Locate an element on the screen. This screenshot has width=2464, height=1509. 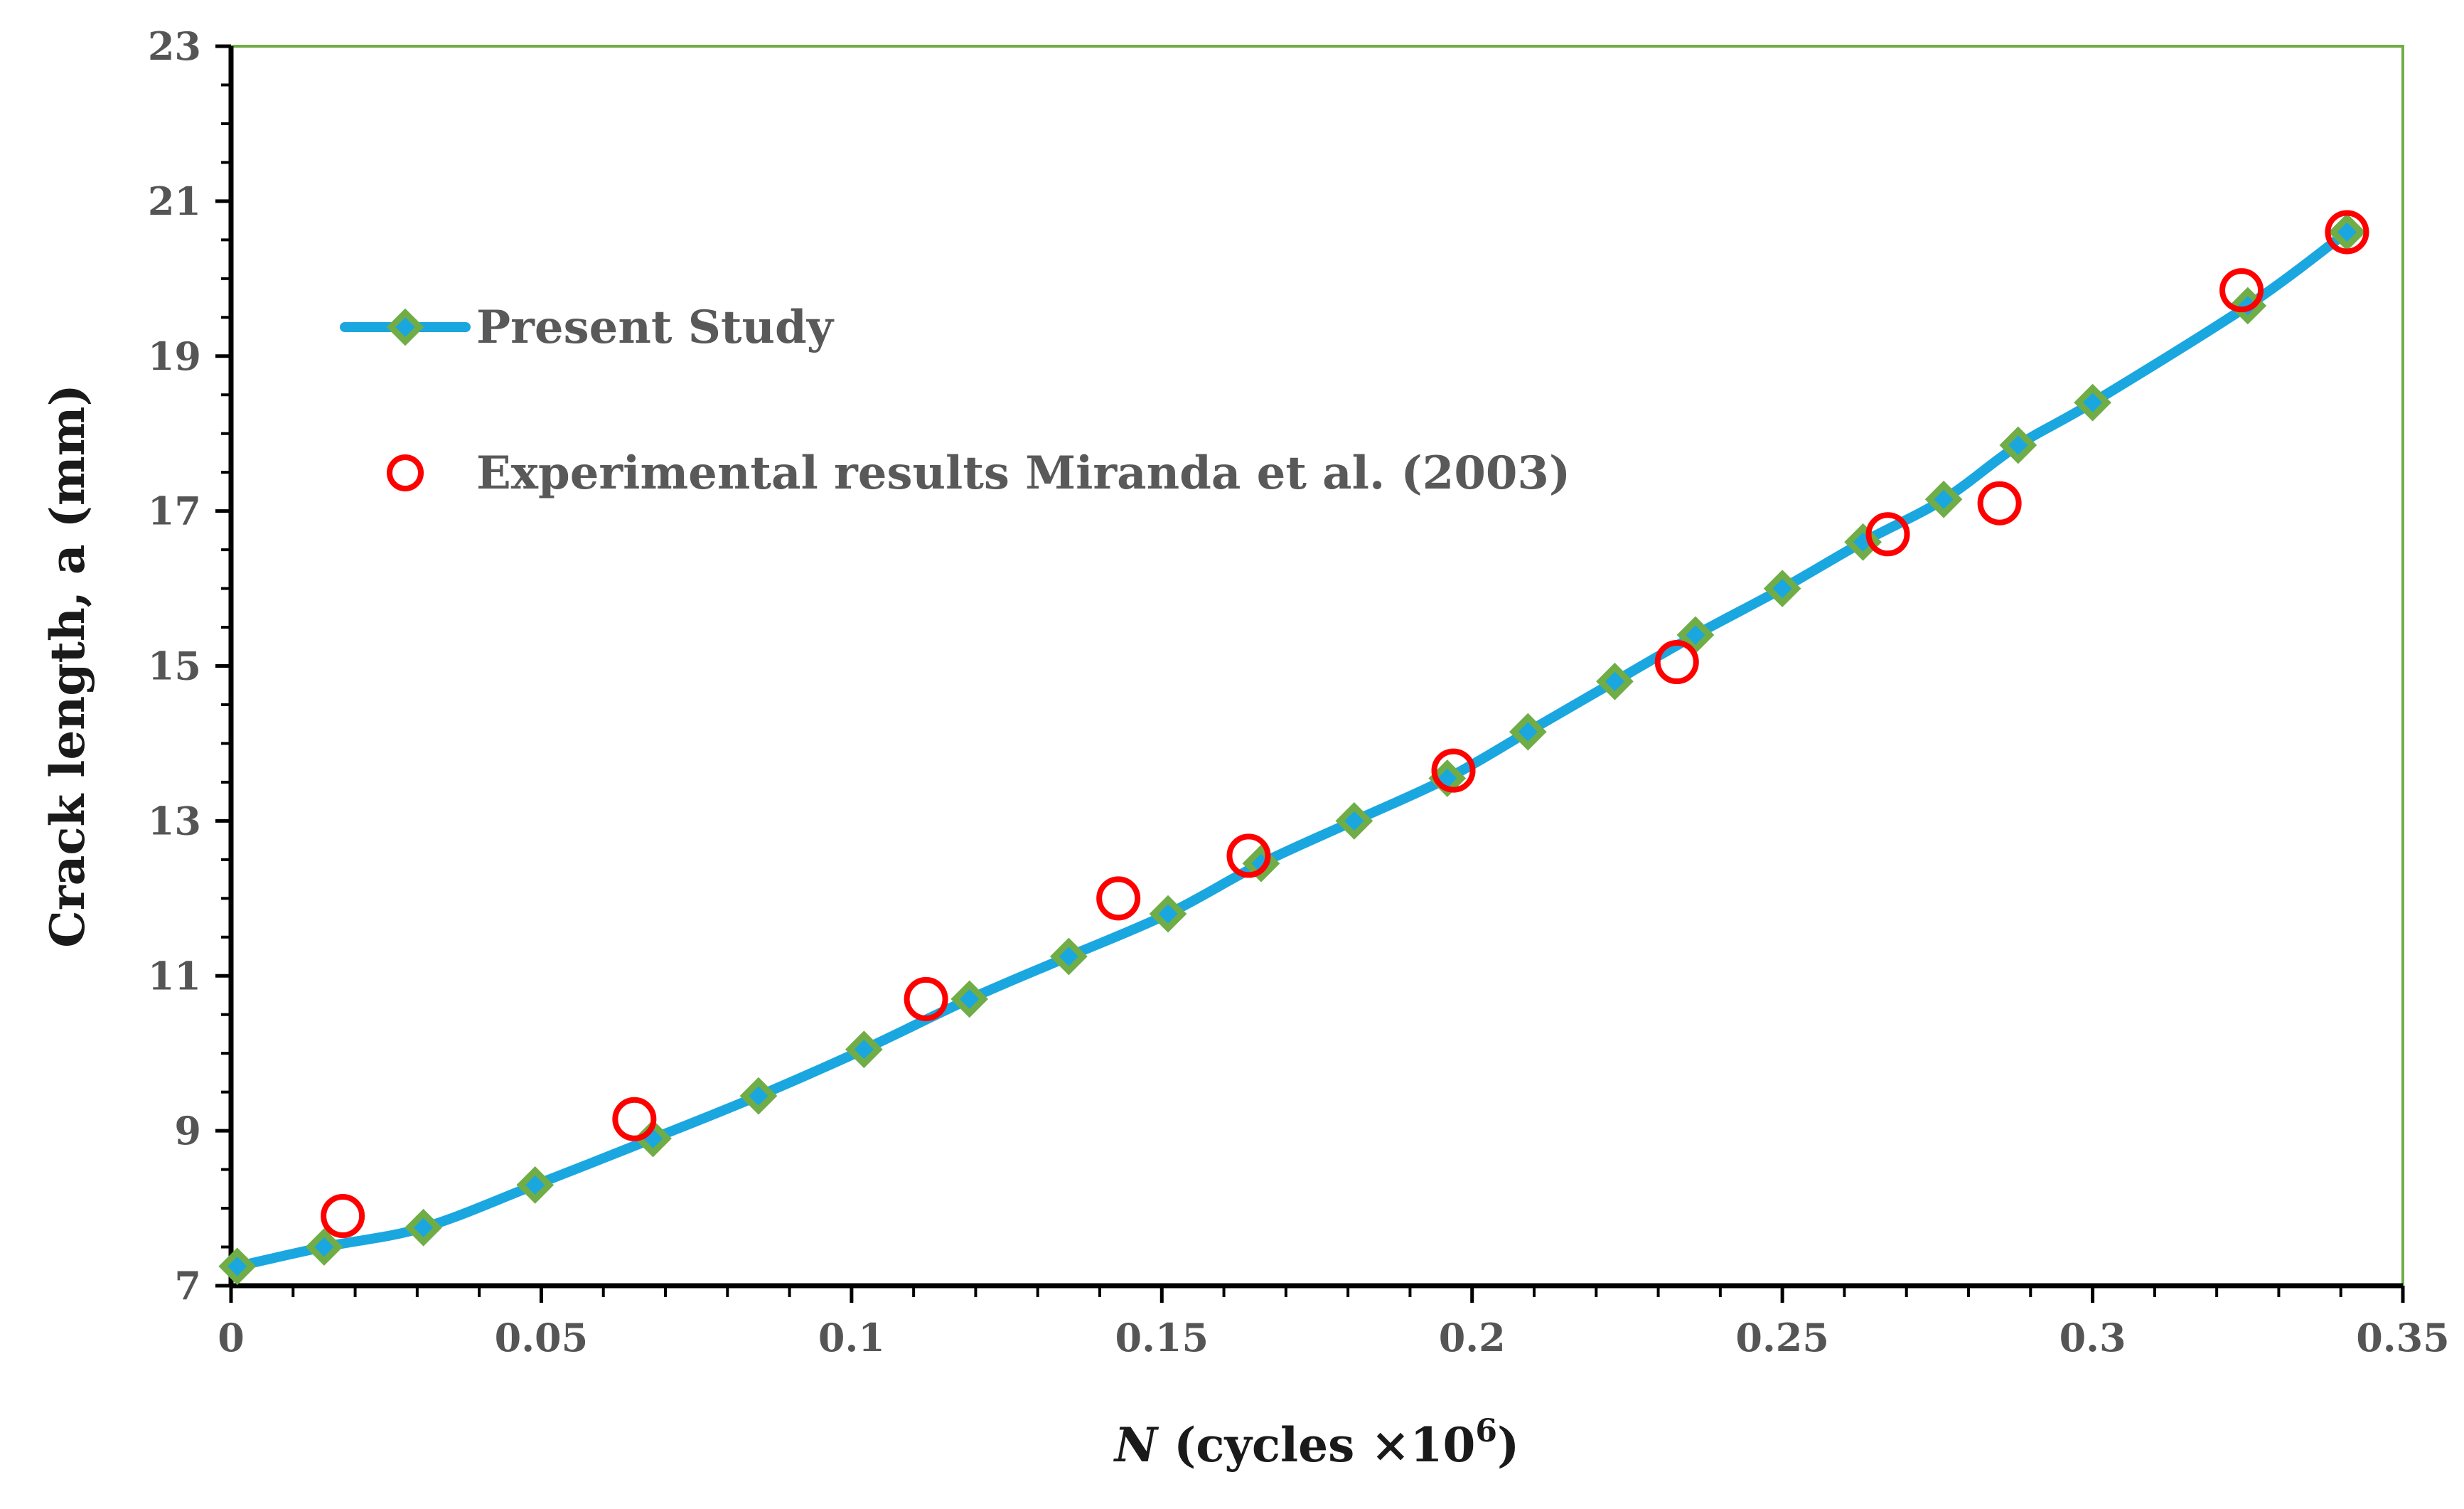
x-axis-label-var: N is located at coordinates (1136, 1445).